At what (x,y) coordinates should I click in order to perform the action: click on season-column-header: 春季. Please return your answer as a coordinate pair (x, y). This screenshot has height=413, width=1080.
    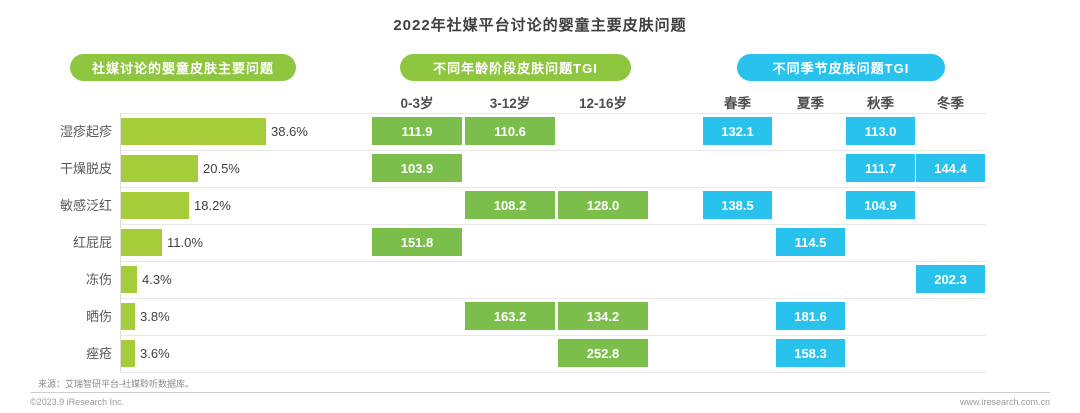
    Looking at the image, I should click on (737, 103).